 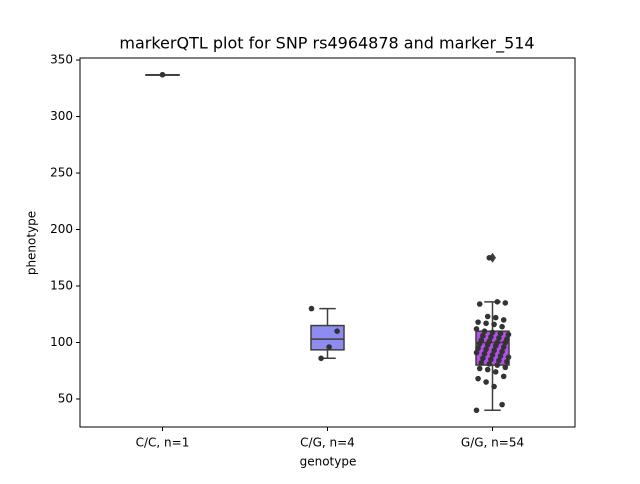 I want to click on y-tick-label: 150, so click(x=61, y=285).